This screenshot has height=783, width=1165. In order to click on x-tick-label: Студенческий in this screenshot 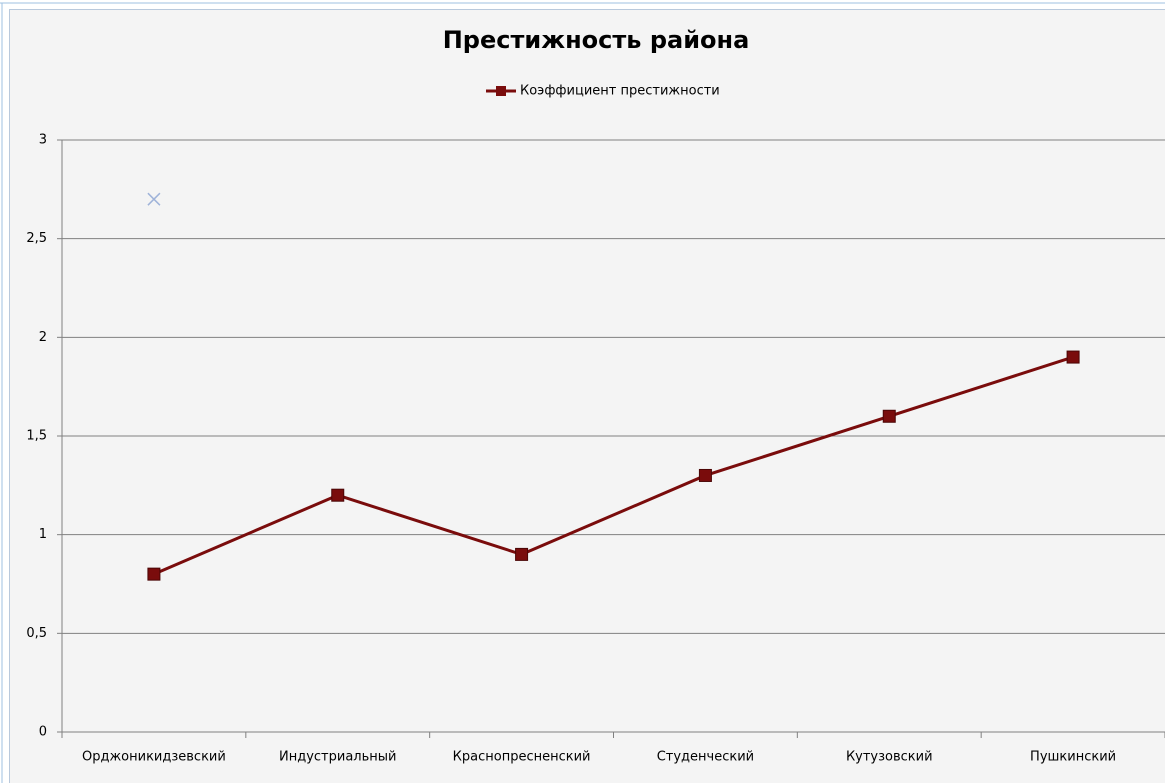, I will do `click(705, 757)`.